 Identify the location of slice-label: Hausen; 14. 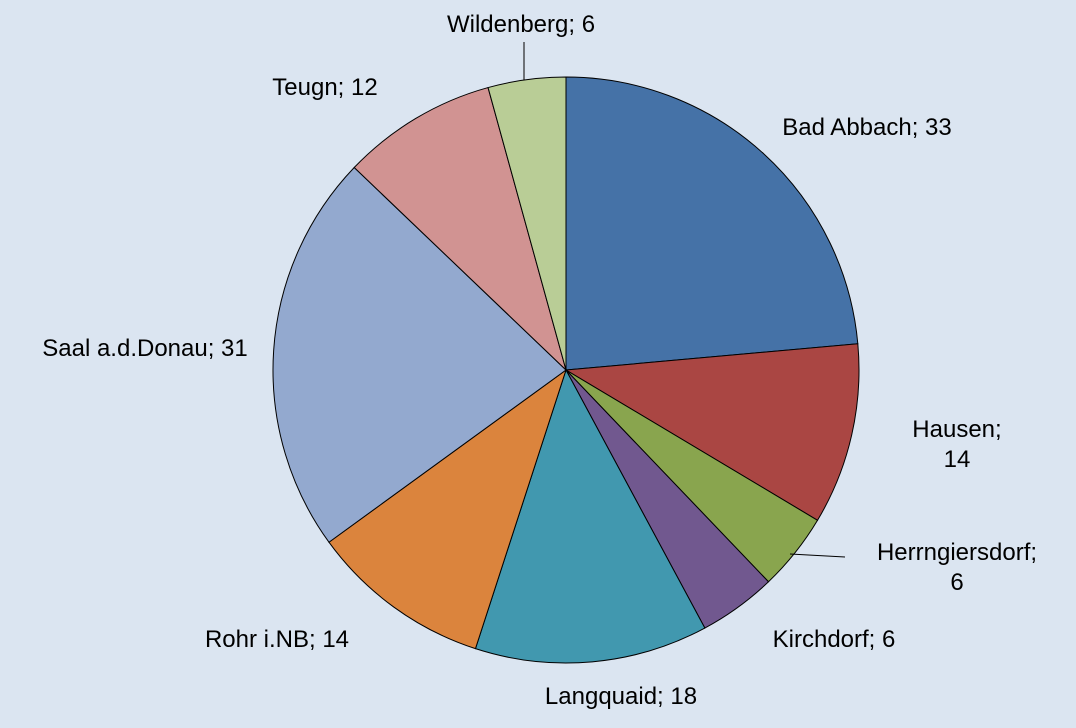
(957, 444).